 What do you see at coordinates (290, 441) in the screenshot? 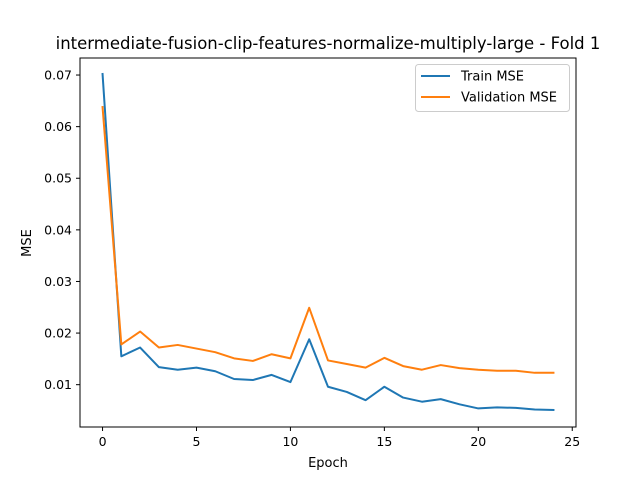
I see `x-tick-label: 10` at bounding box center [290, 441].